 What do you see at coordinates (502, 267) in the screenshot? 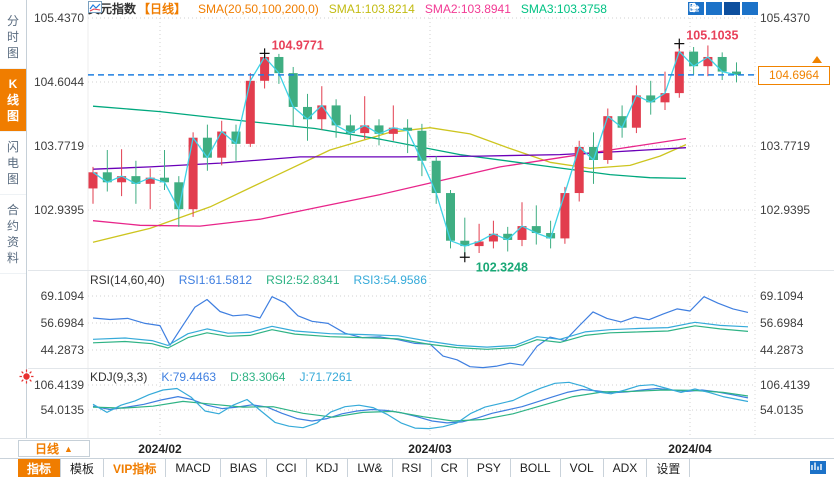
I see `svg-text: 102.3248` at bounding box center [502, 267].